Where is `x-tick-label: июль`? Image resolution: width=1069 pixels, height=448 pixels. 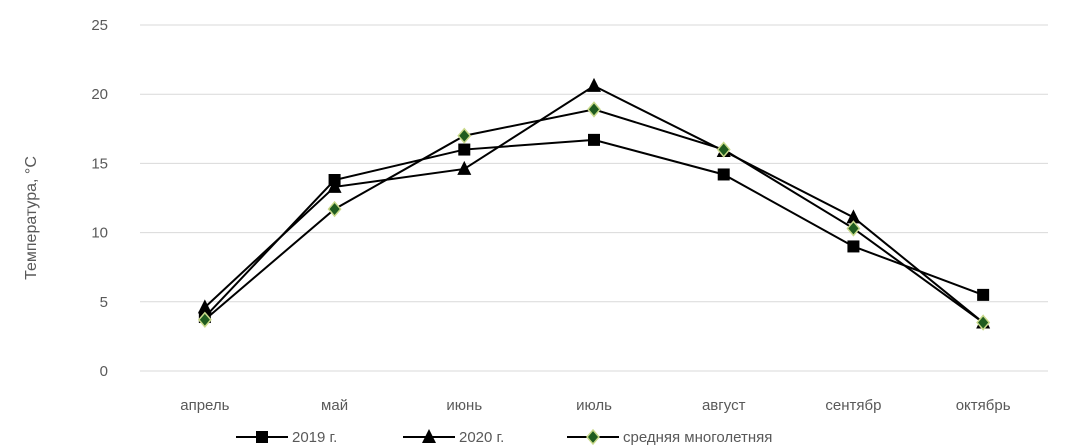
x-tick-label: июль is located at coordinates (594, 405).